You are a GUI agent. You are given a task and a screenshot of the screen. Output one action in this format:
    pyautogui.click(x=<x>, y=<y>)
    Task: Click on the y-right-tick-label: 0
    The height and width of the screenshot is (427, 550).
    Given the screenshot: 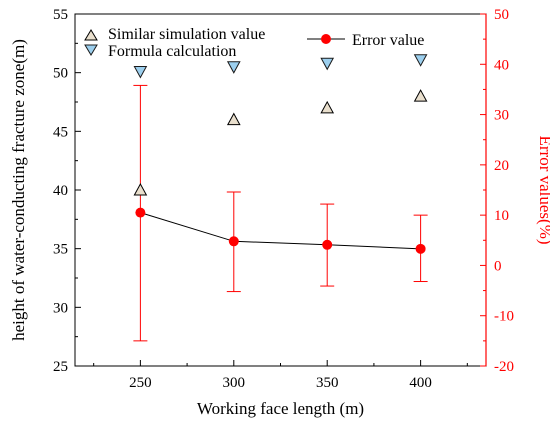 What is the action you would take?
    pyautogui.click(x=498, y=266)
    